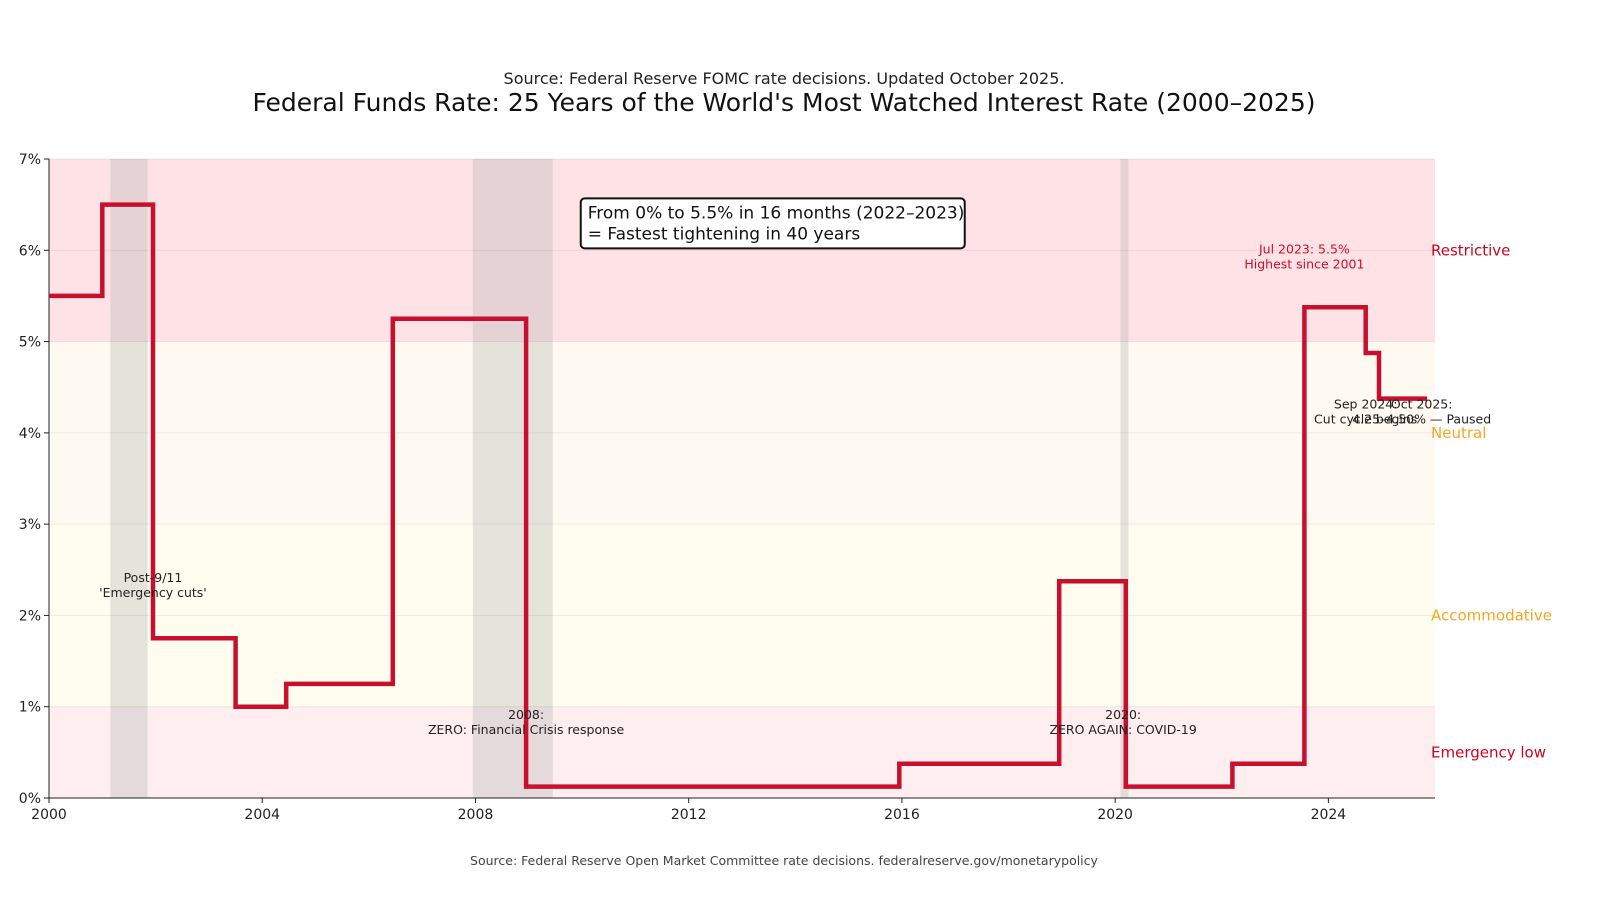 This screenshot has width=1600, height=900. What do you see at coordinates (902, 815) in the screenshot?
I see `x-tick-label-4: 2016` at bounding box center [902, 815].